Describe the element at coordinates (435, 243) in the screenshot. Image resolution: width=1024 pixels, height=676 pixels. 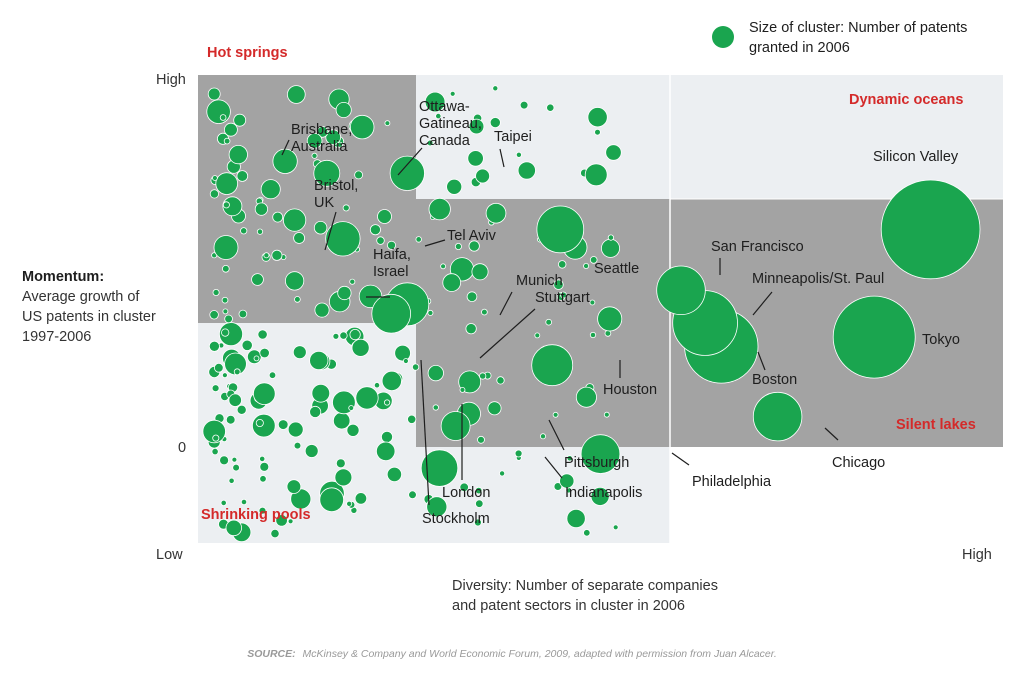
I see `leader-tel-aviv` at that location.